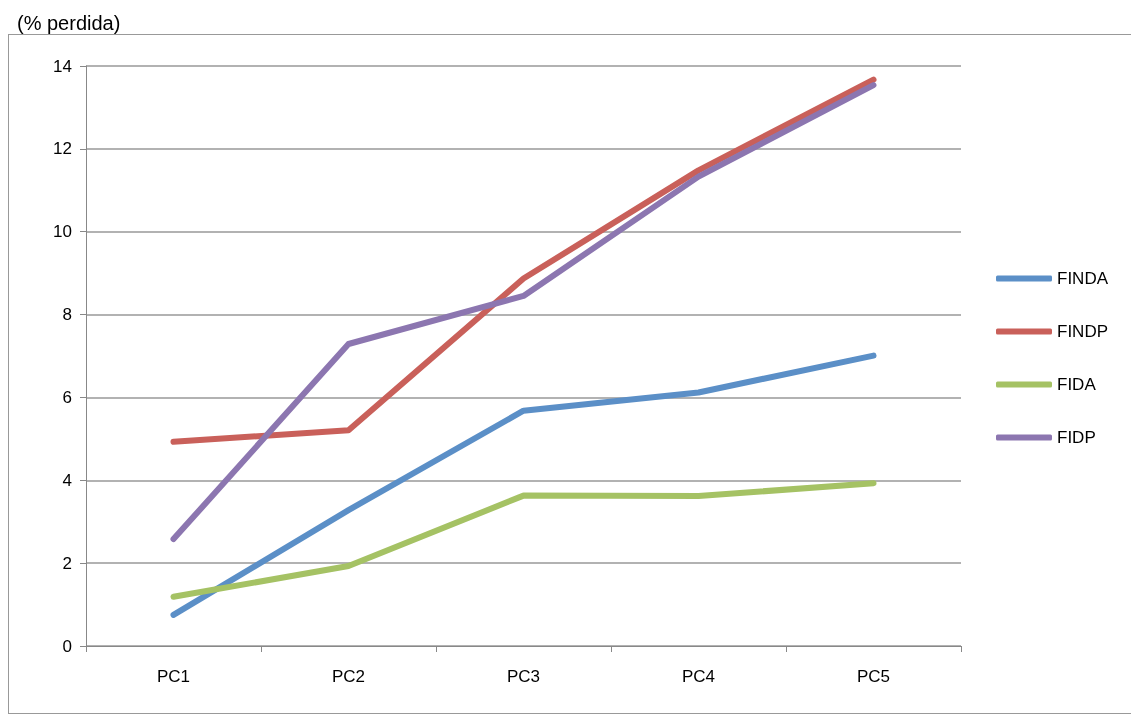  I want to click on y-tick-label: 4, so click(67, 480).